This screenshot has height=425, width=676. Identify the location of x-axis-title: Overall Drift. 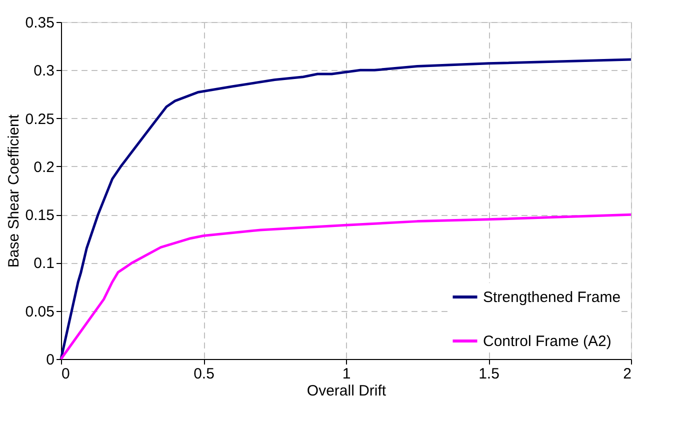
(346, 391).